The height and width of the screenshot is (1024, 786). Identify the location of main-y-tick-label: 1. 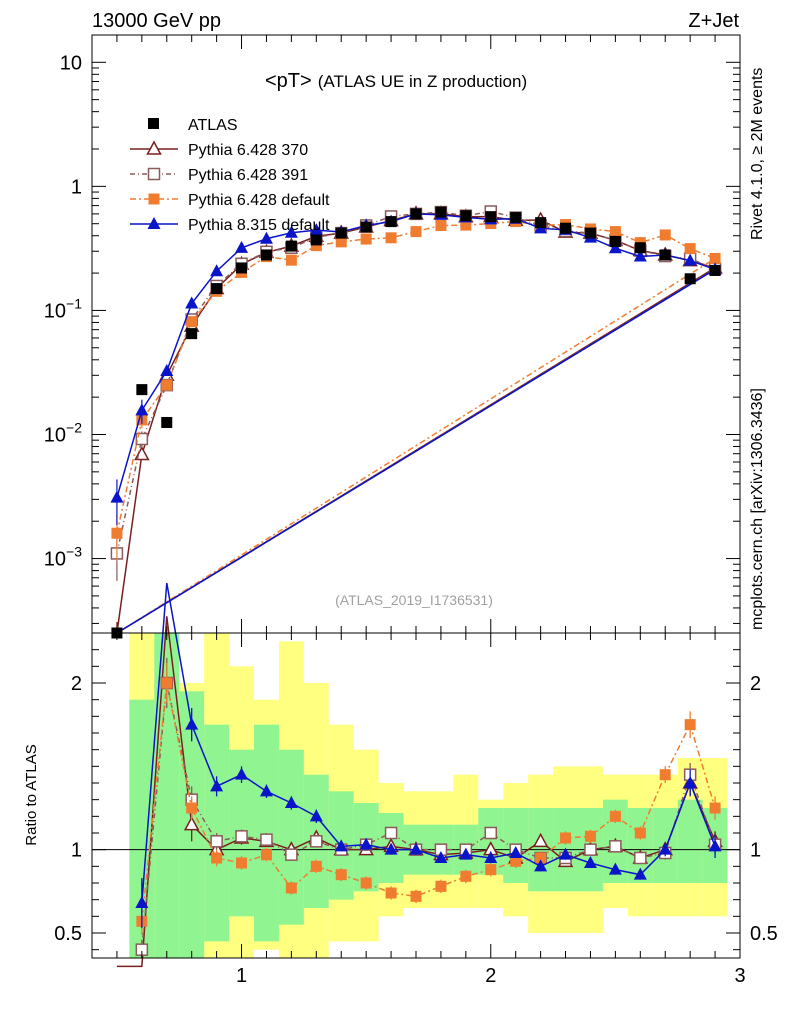
(76, 187).